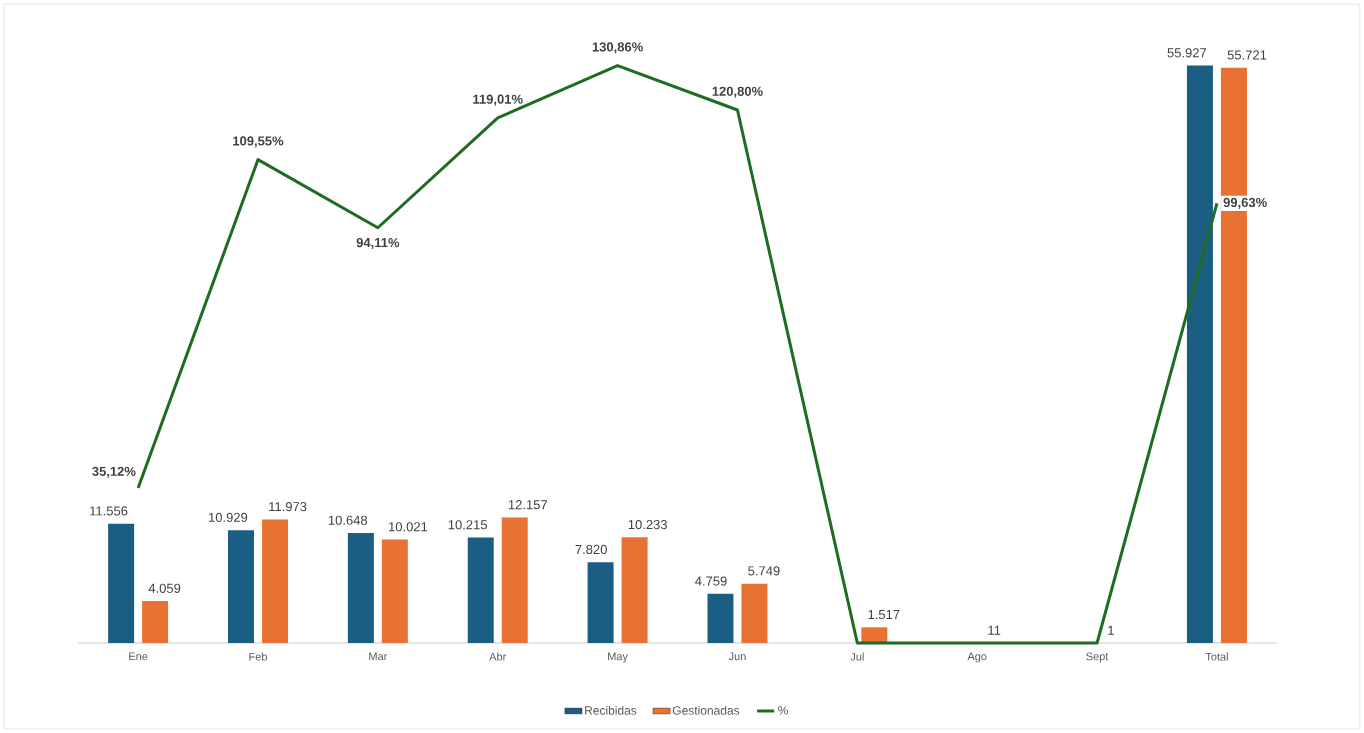 Image resolution: width=1364 pixels, height=733 pixels. Describe the element at coordinates (114, 472) in the screenshot. I see `data-label: 35,12%` at that location.